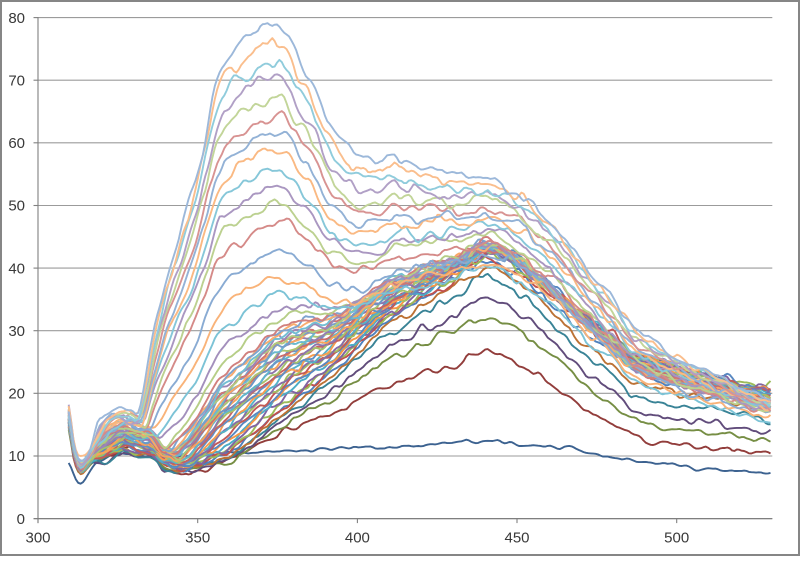 The width and height of the screenshot is (800, 561). Describe the element at coordinates (16, 18) in the screenshot. I see `svg-text: 80` at that location.